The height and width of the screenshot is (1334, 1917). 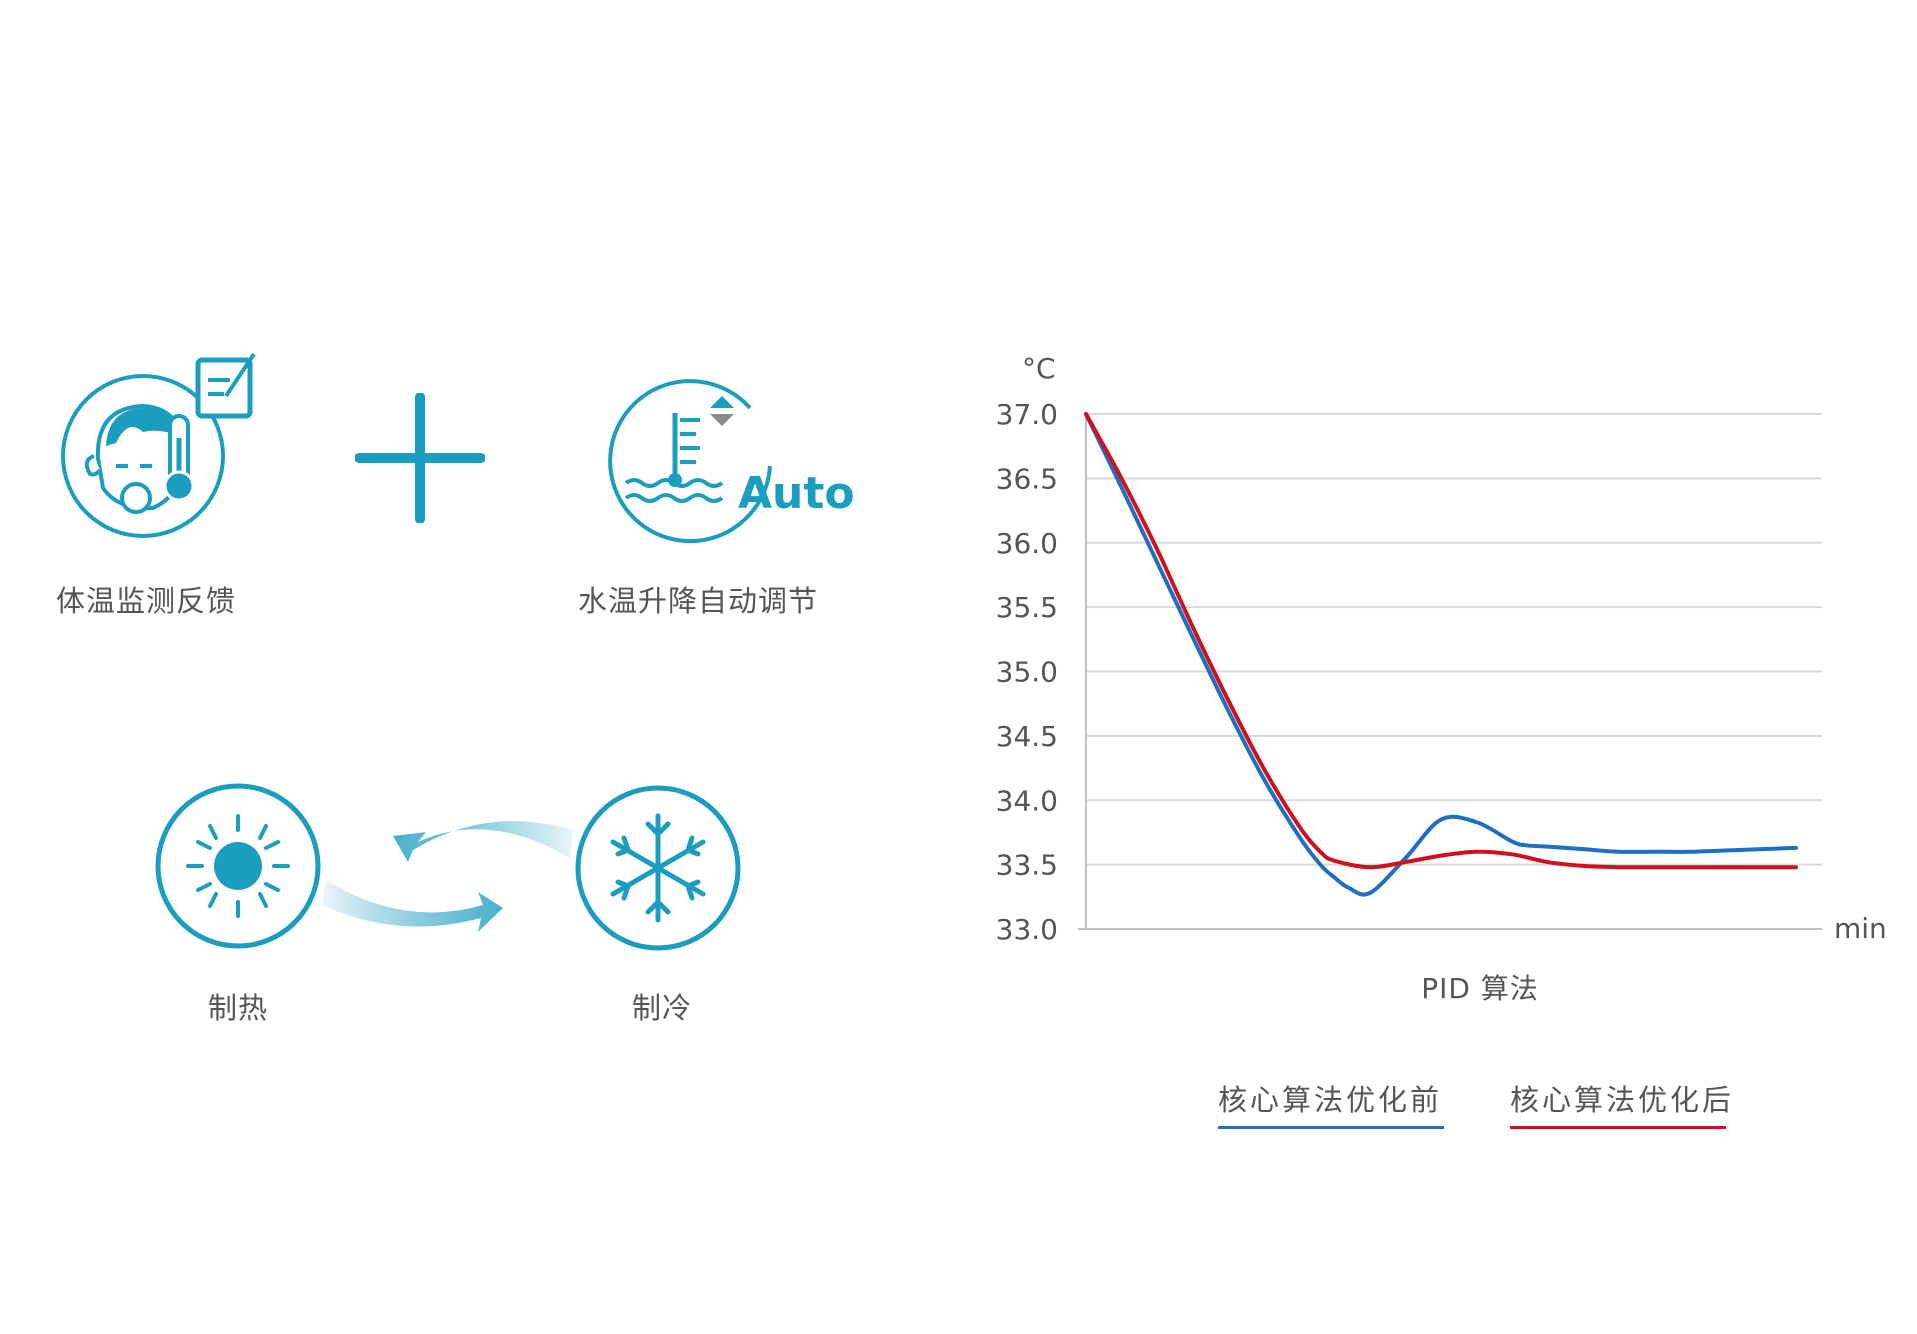 I want to click on x-axis-unit: min, so click(x=1860, y=928).